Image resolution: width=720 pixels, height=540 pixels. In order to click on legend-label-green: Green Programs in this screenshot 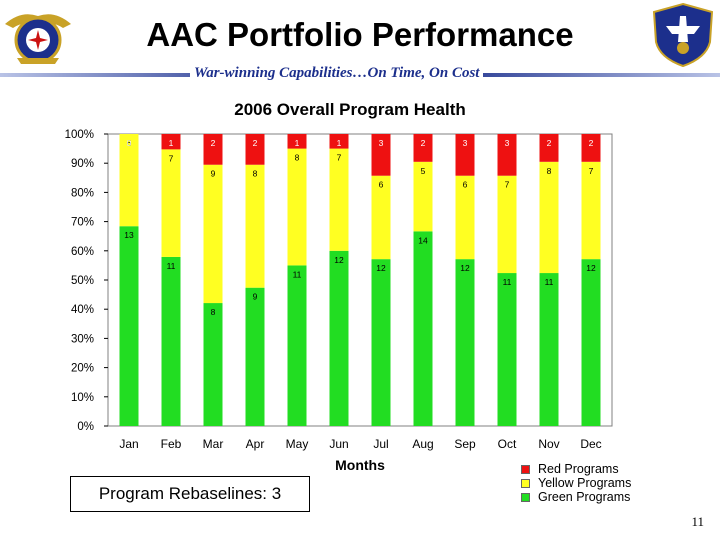, I will do `click(584, 497)`.